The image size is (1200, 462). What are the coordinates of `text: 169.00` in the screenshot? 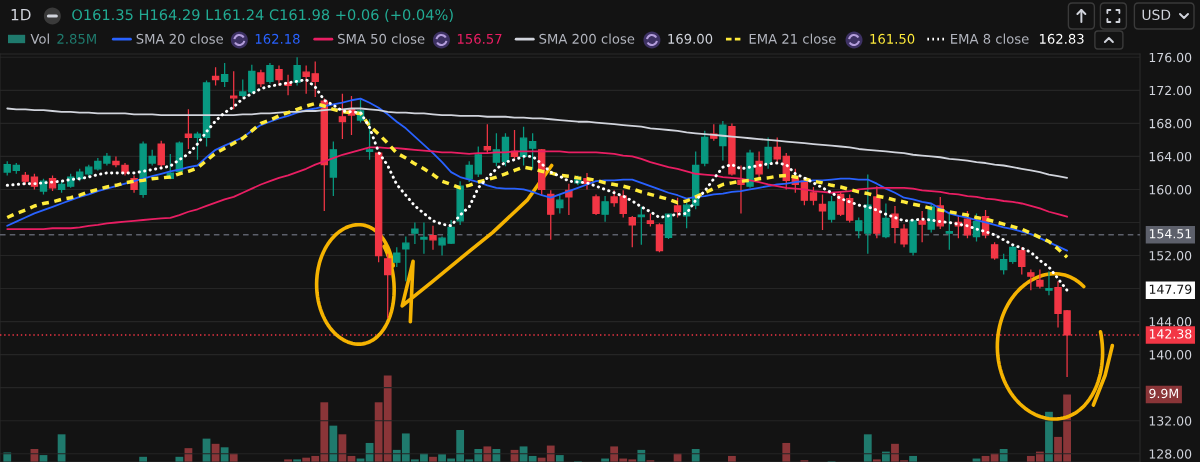 It's located at (690, 38).